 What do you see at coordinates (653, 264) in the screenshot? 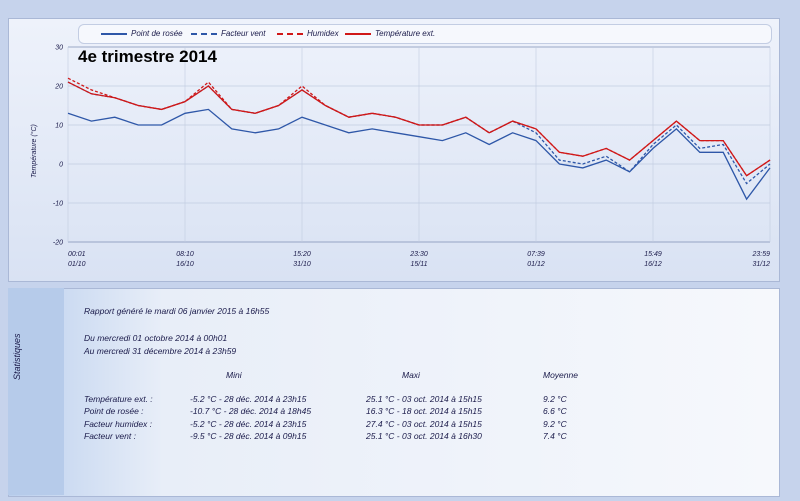
I see `x-tick-date: 16/12` at bounding box center [653, 264].